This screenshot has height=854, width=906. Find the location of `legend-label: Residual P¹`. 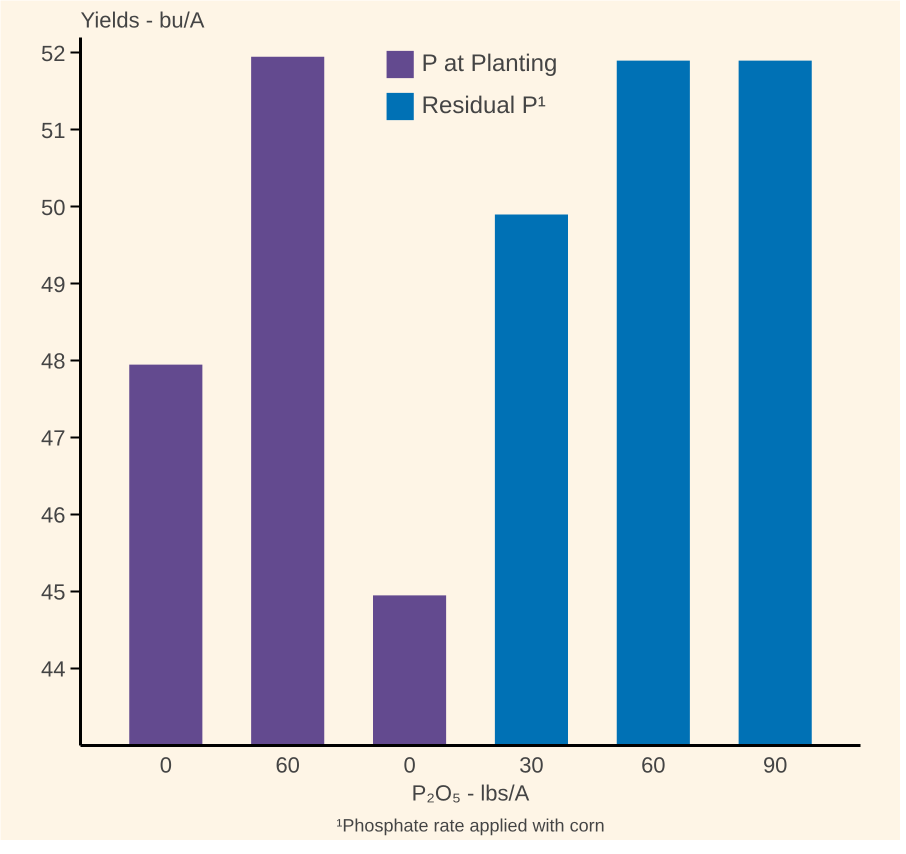

legend-label: Residual P¹ is located at coordinates (484, 106).